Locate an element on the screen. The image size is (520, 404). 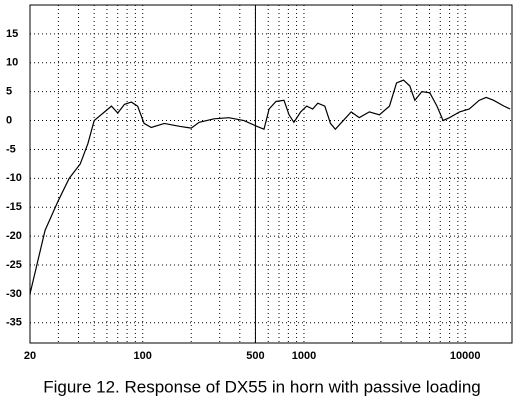
x-tick-label: 20 is located at coordinates (30, 356).